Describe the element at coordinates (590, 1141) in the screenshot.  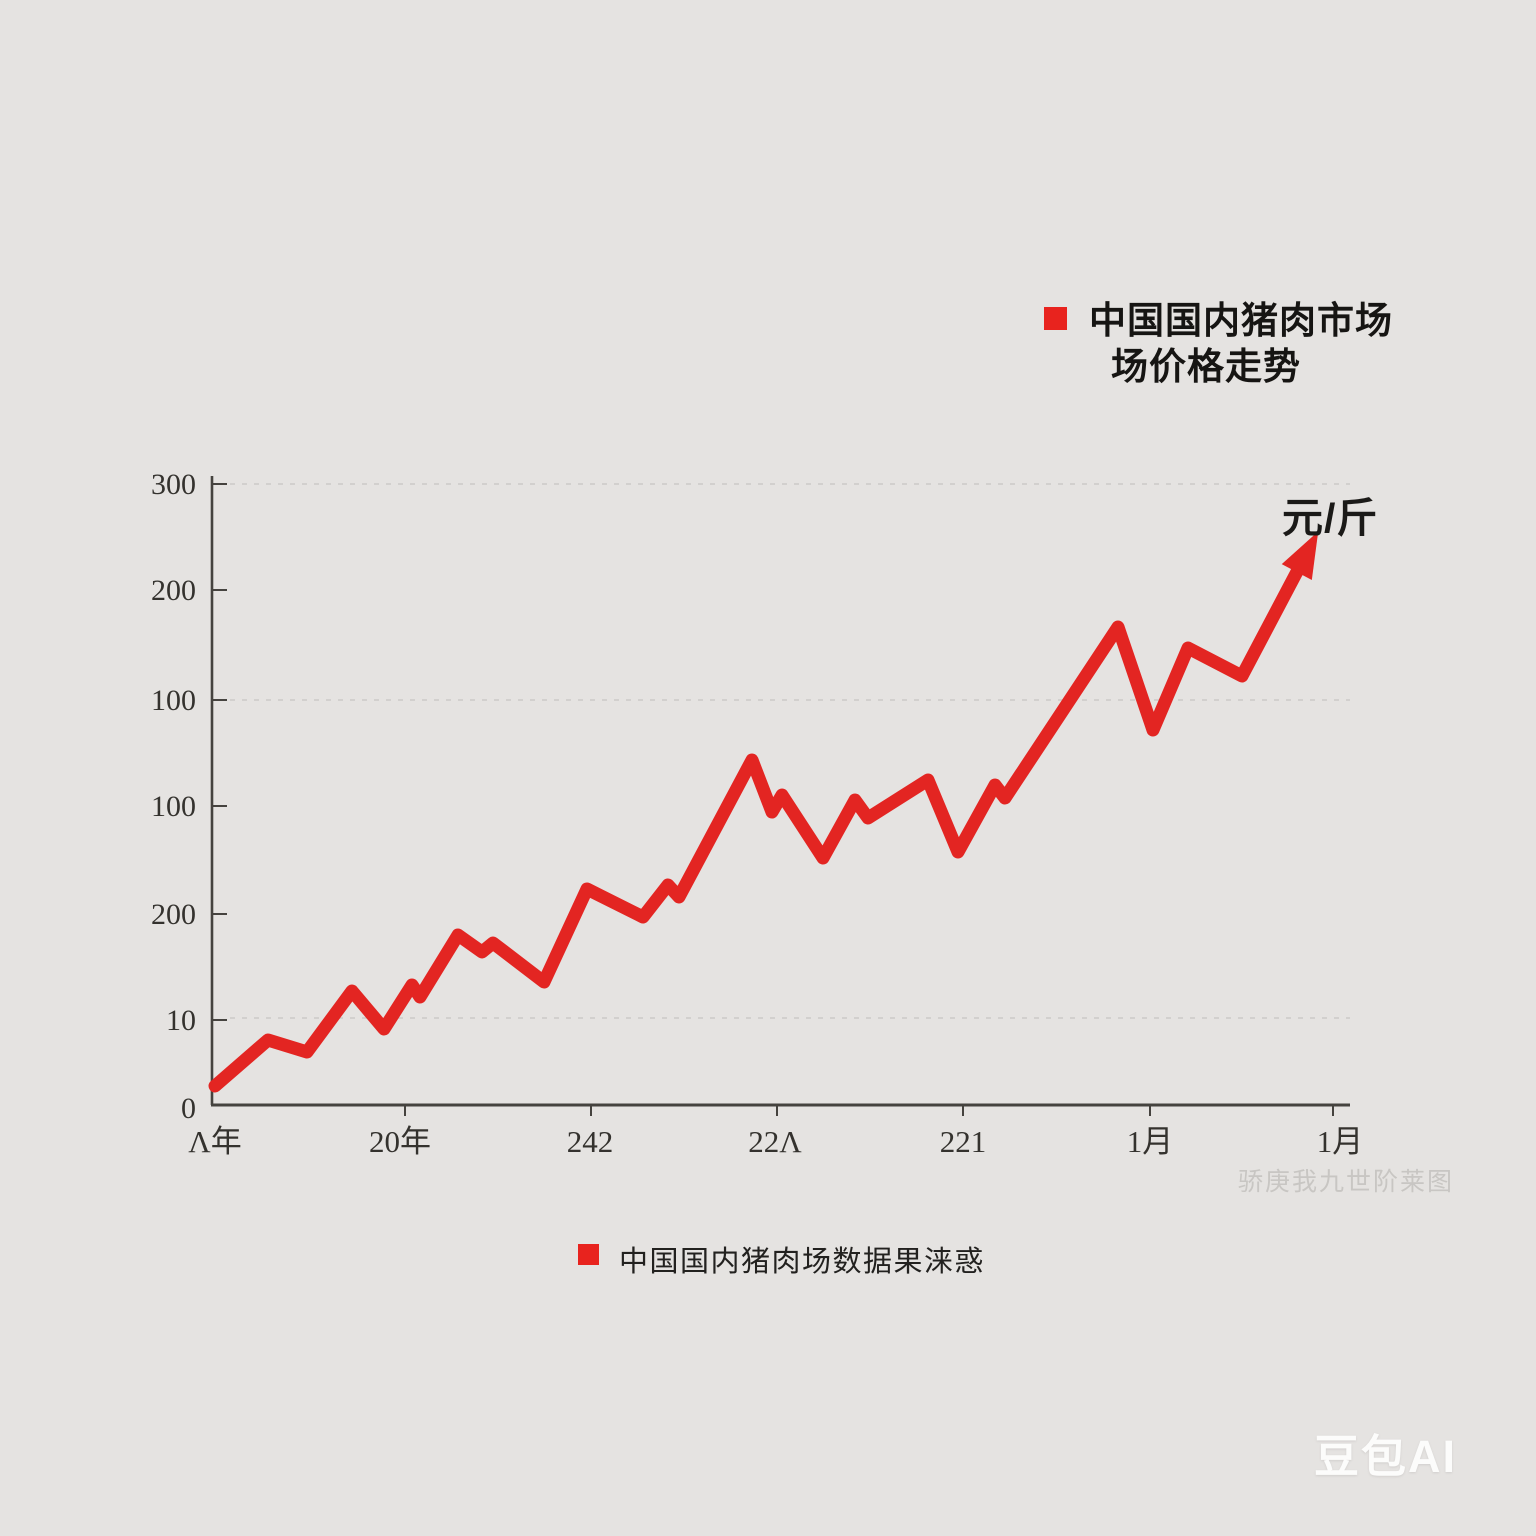
I see `svg-text: 242` at that location.